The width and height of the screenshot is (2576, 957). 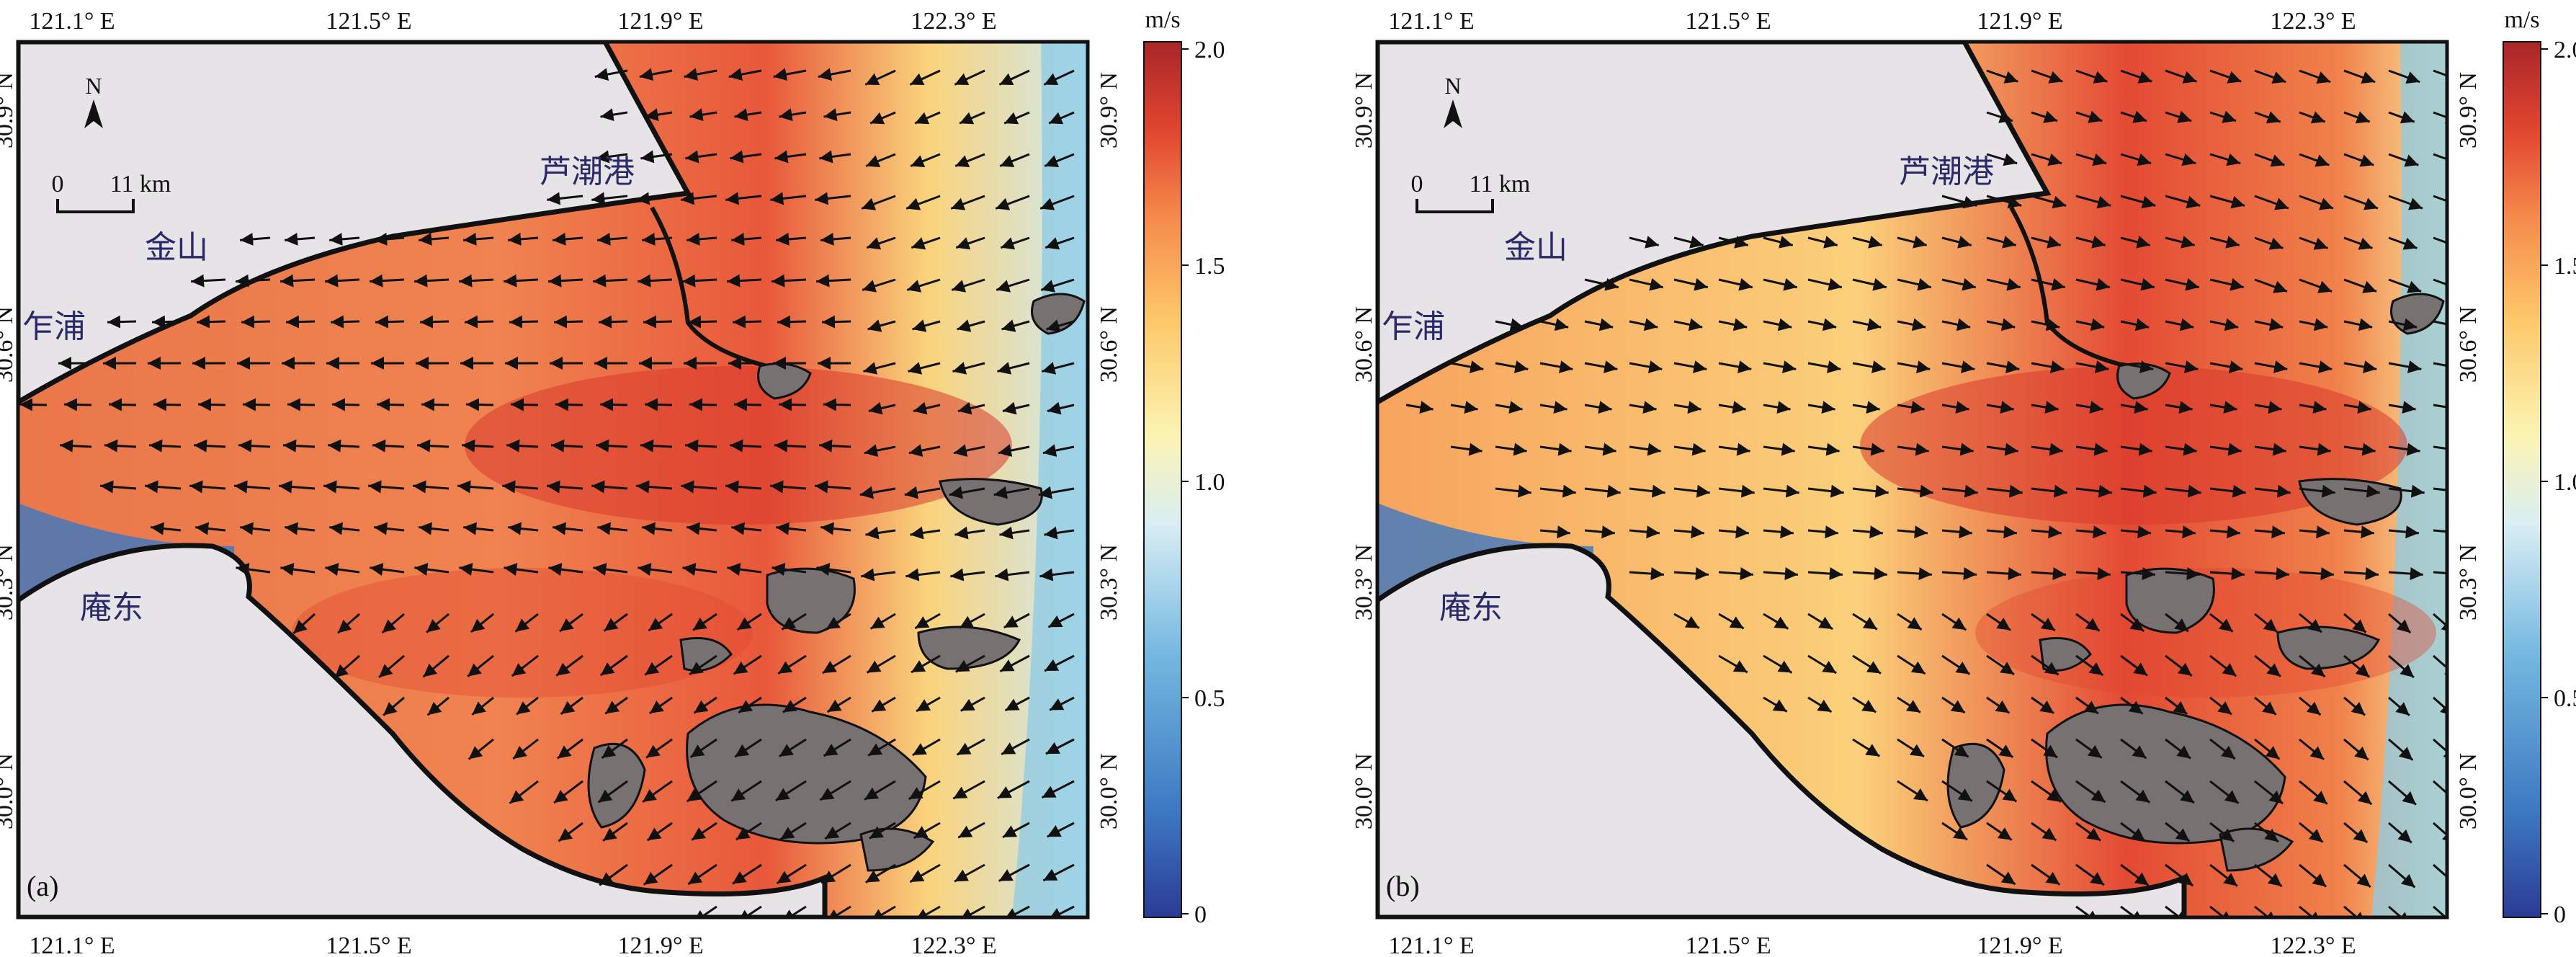 What do you see at coordinates (42, 886) in the screenshot?
I see `panel-label: (a)` at bounding box center [42, 886].